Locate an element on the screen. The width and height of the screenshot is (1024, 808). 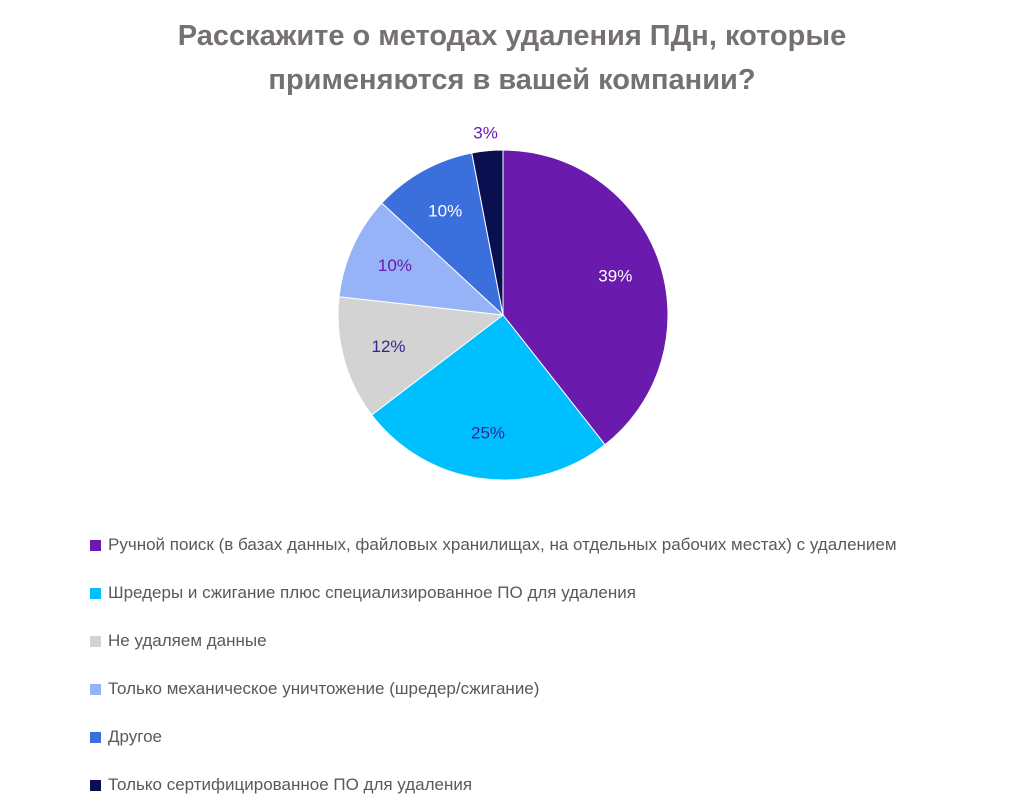
data-label-1: 39% is located at coordinates (615, 276).